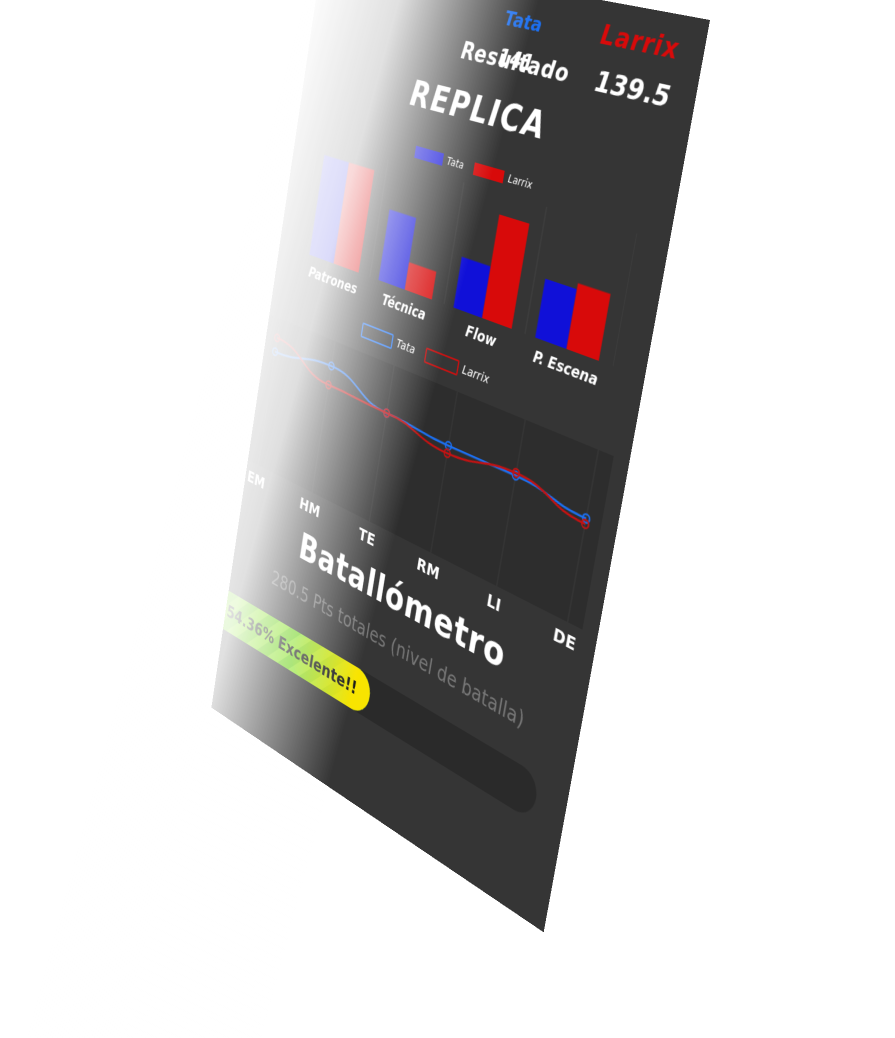 This screenshot has height=1038, width=895. Describe the element at coordinates (493, 603) in the screenshot. I see `line-category-label: LI` at that location.